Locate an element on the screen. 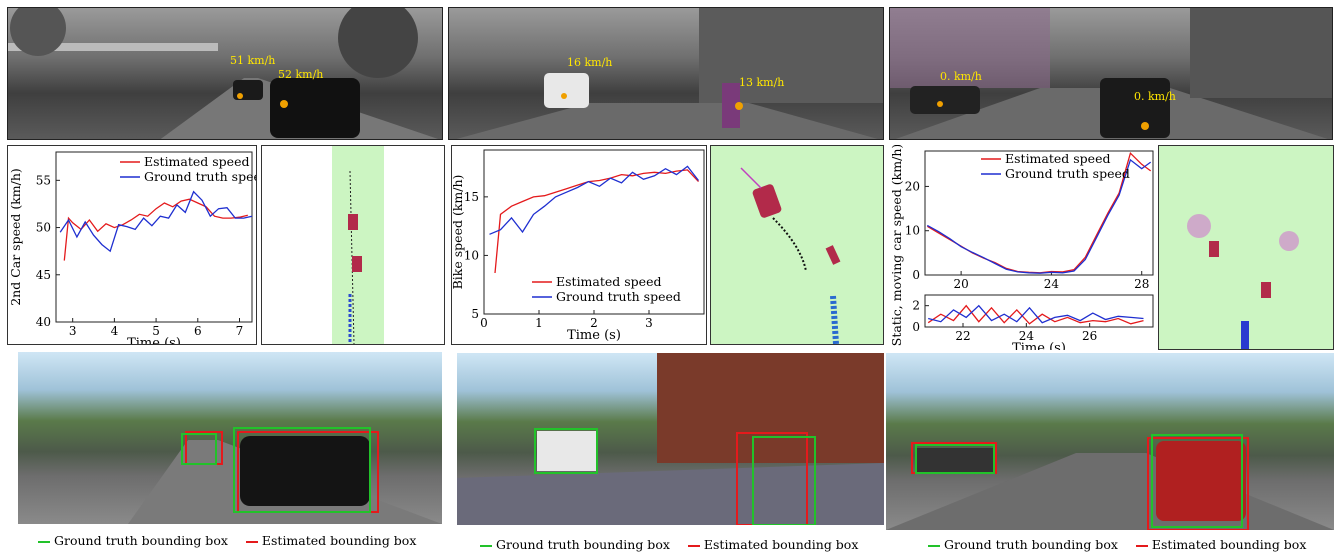 This screenshot has width=1340, height=553. parked-scene: 0. km/h 0. km/h is located at coordinates (1111, 73).